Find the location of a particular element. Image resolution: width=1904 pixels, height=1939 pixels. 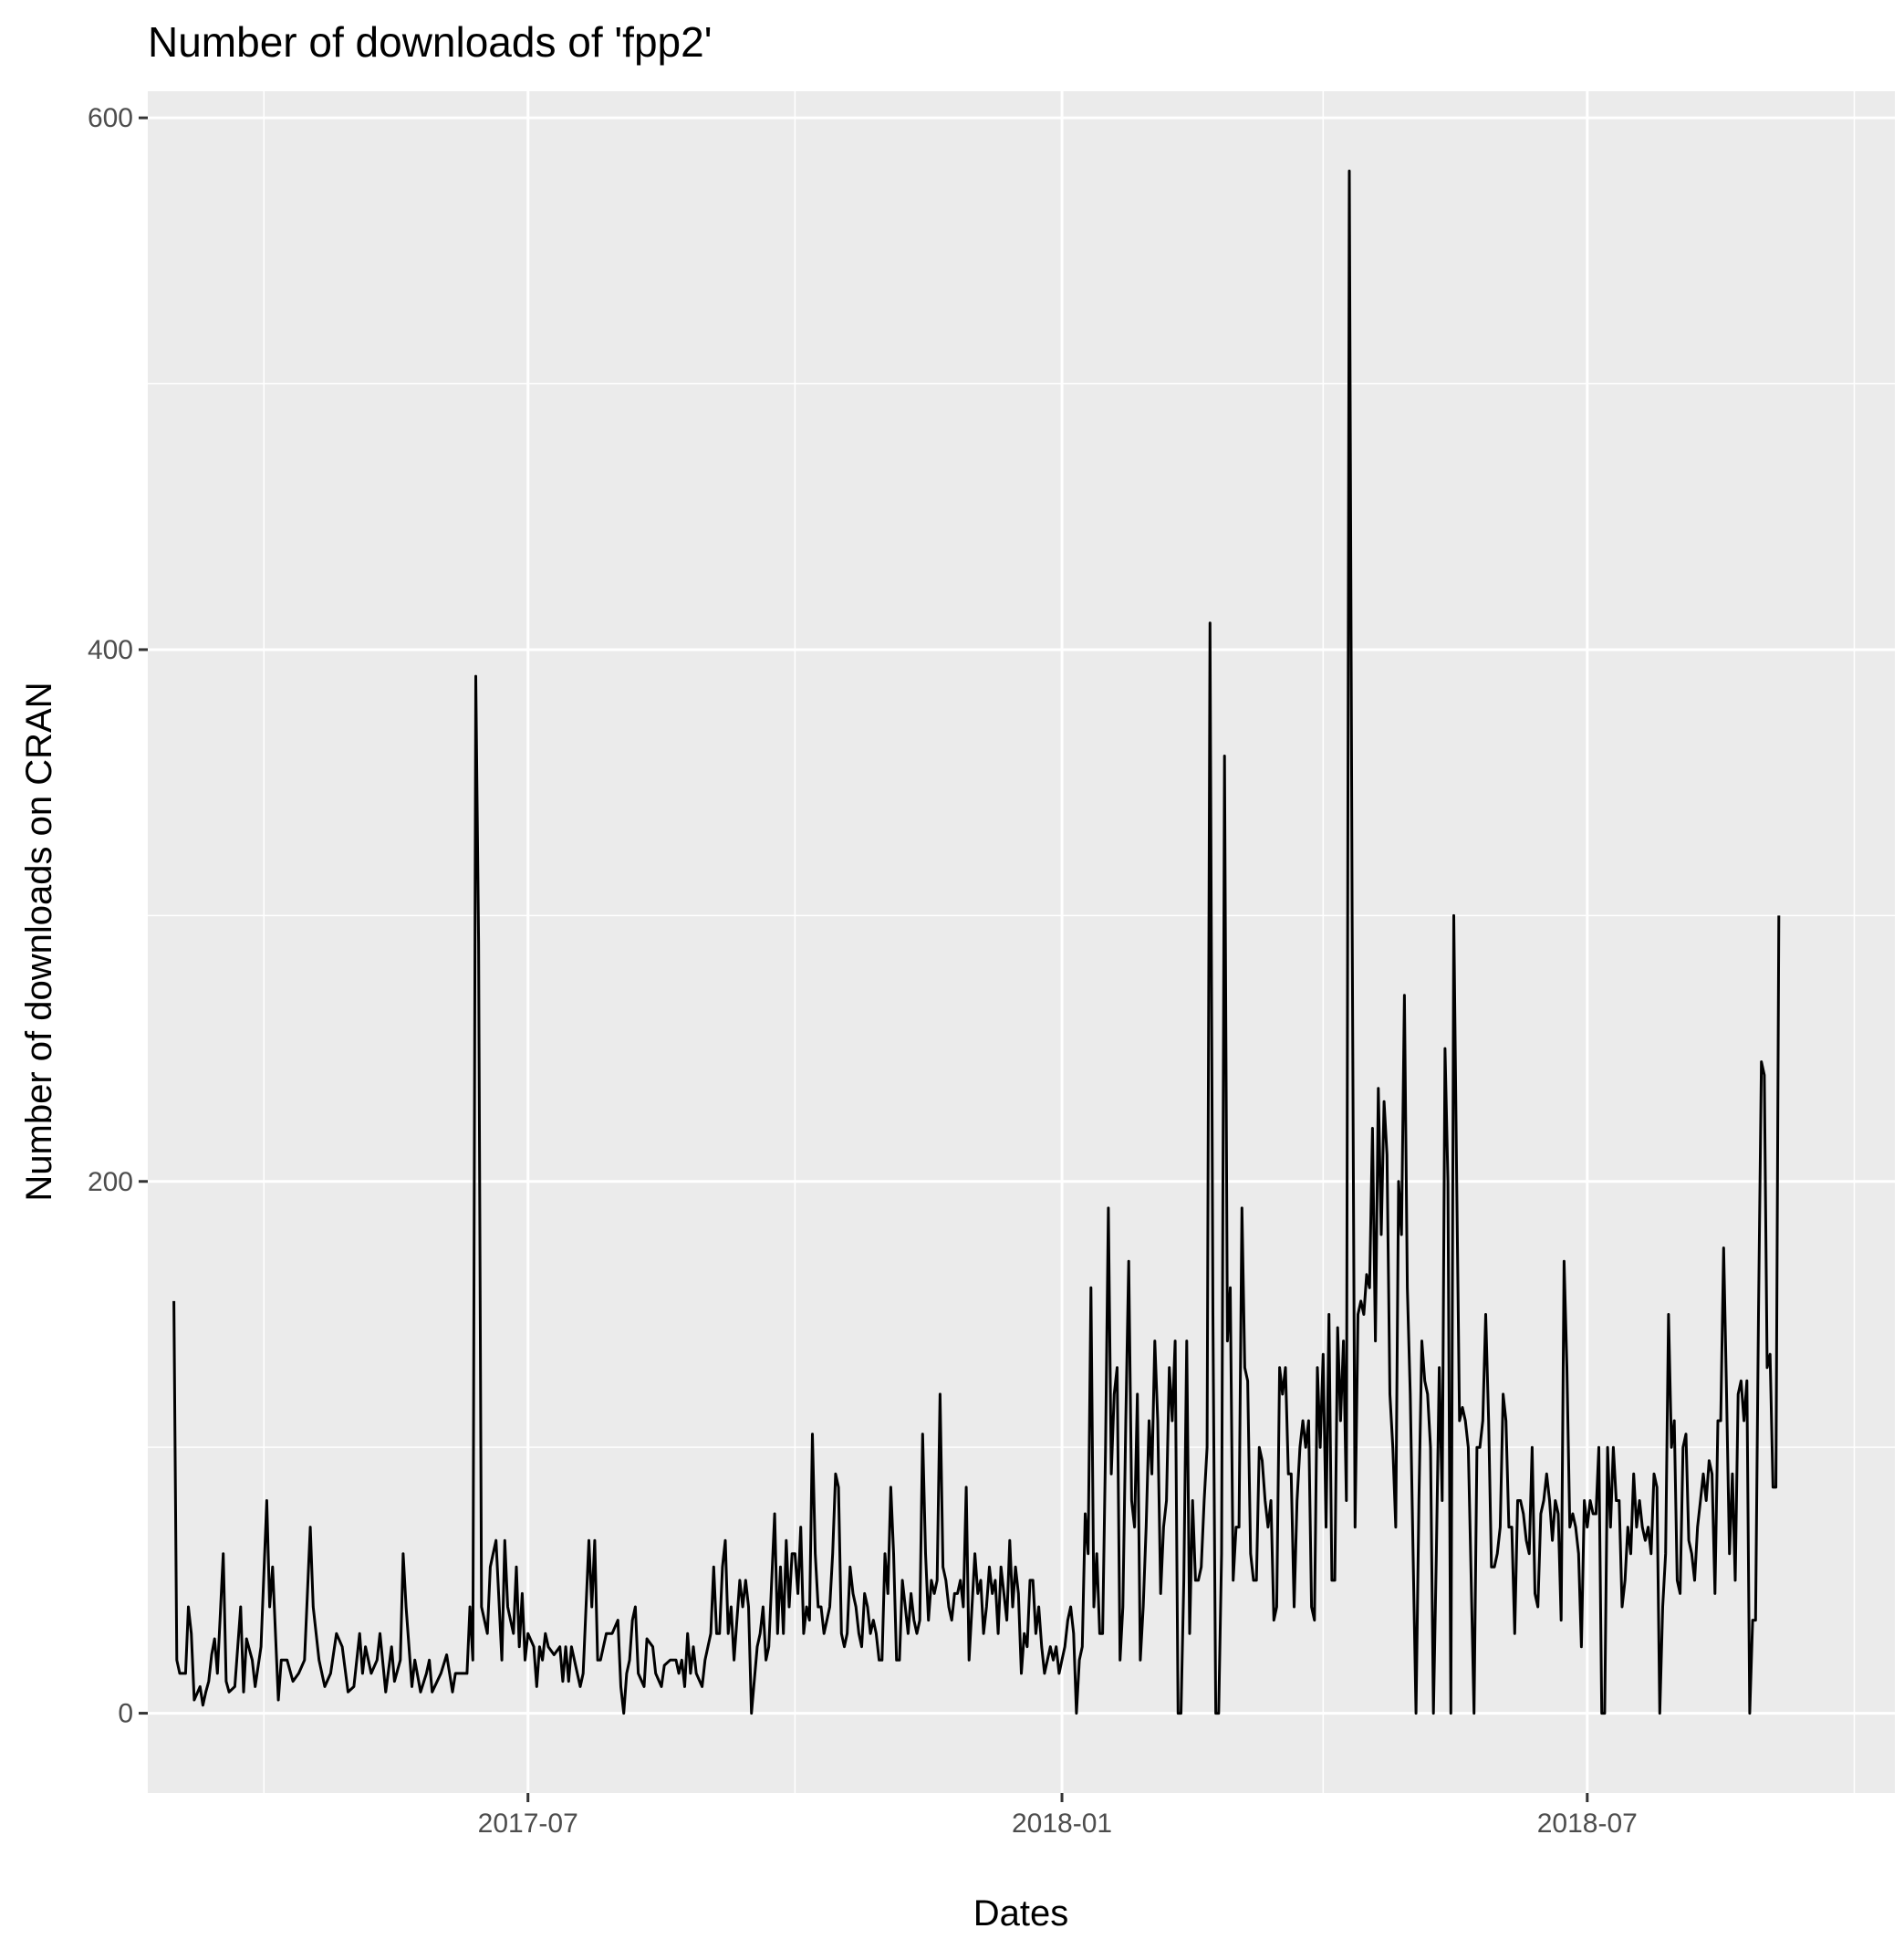

y-tick-label: 0 is located at coordinates (126, 1714).